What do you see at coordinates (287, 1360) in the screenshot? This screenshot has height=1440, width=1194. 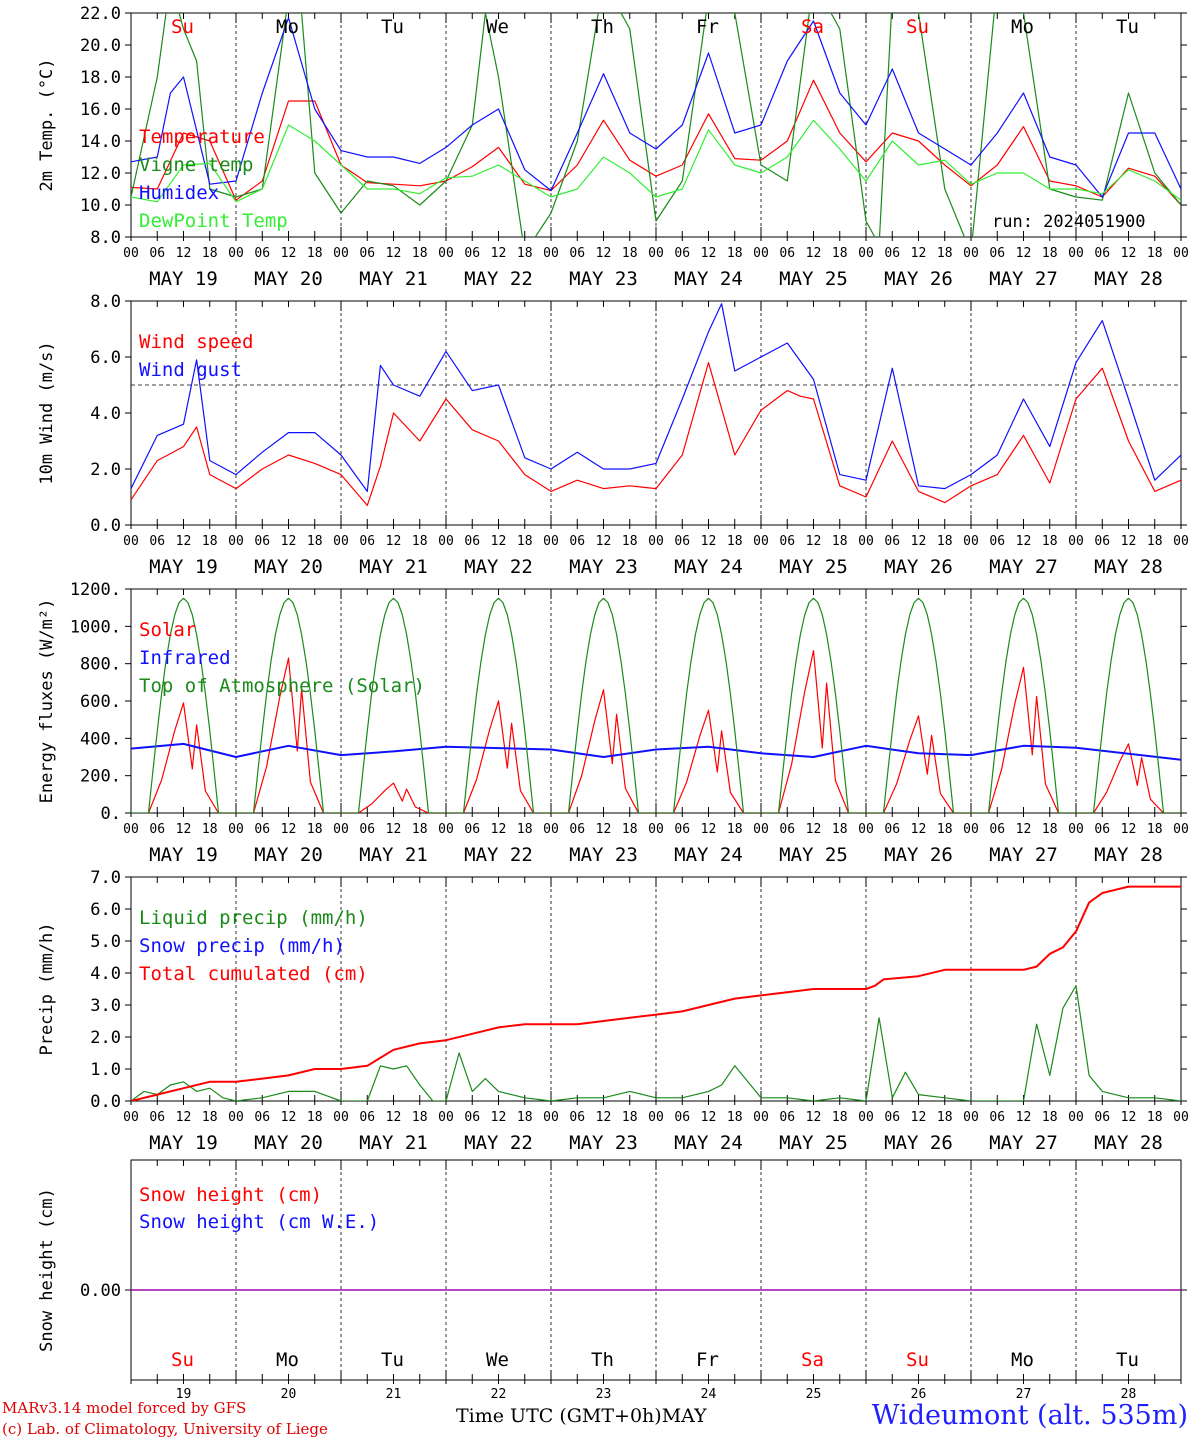 I see `weekday-label-bottom: Mo` at bounding box center [287, 1360].